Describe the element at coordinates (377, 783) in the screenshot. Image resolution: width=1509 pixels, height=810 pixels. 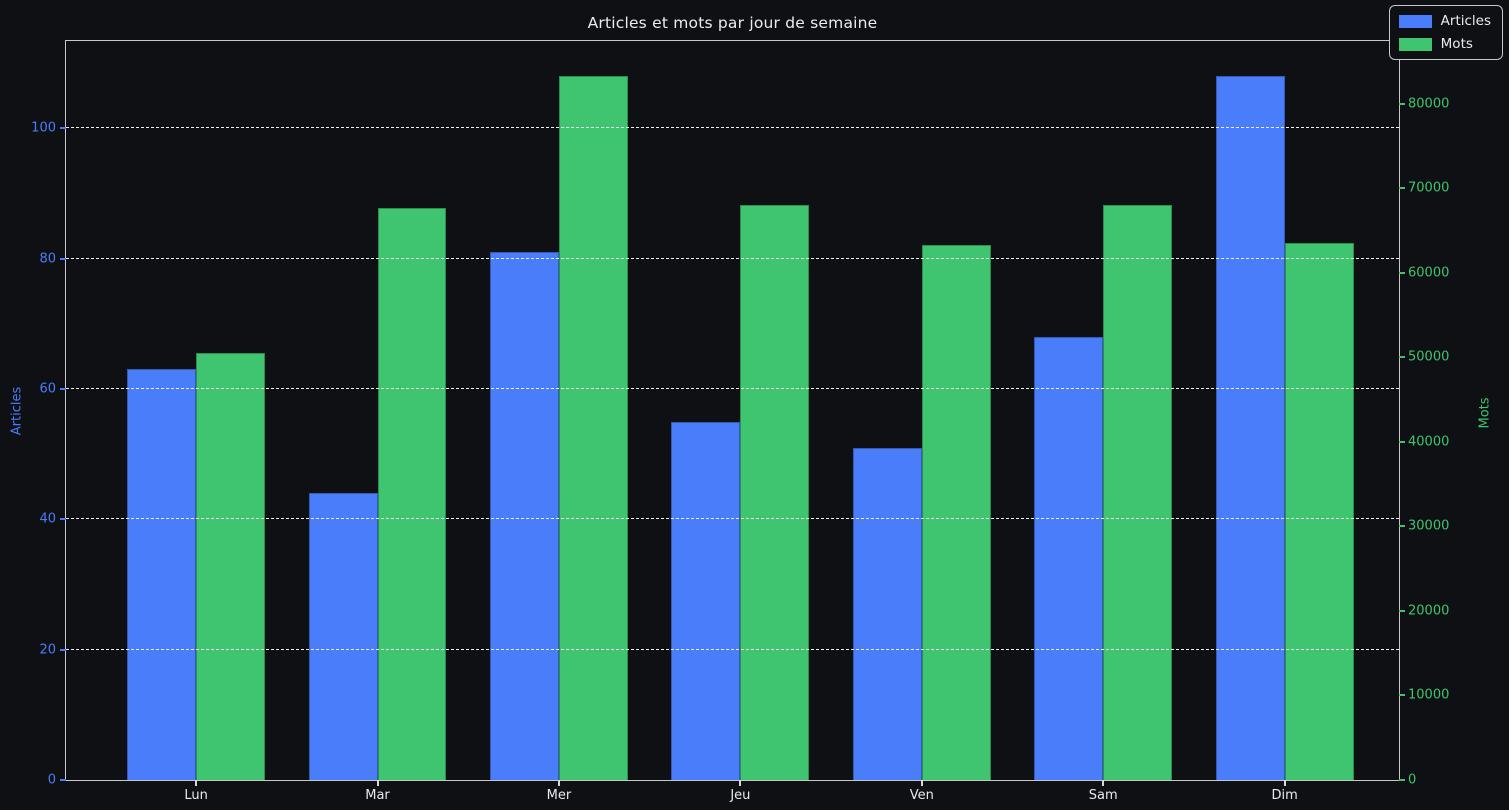
I see `x-tick-mar` at that location.